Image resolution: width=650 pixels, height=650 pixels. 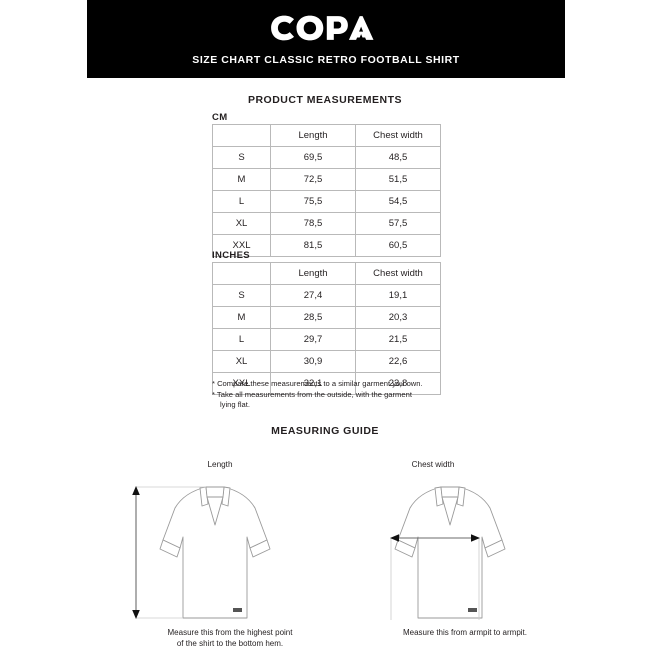 I want to click on cell-length: 29,7, so click(x=313, y=339).